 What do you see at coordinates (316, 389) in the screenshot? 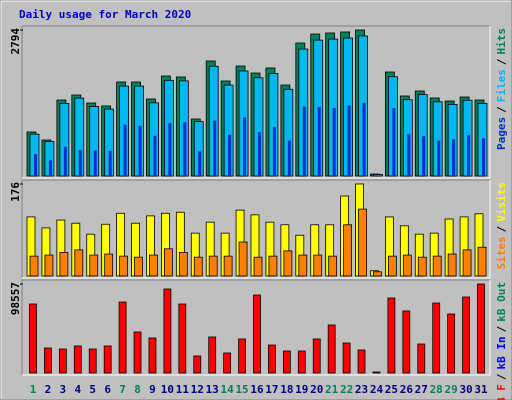
I see `x-tick-label: 20` at bounding box center [316, 389].